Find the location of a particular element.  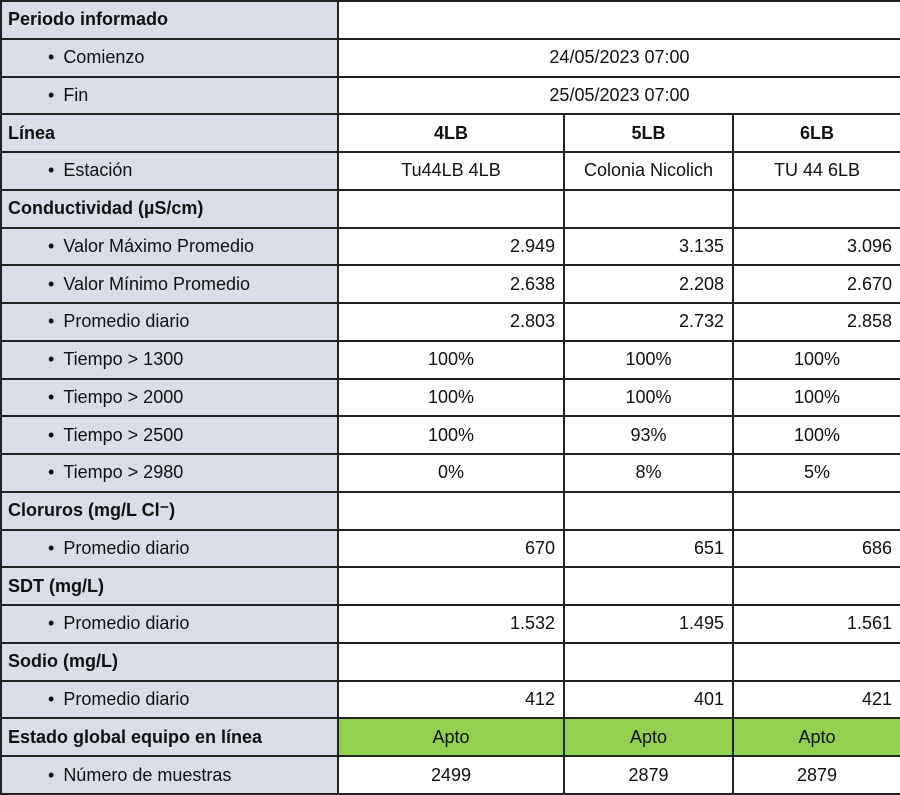

value-cell: 412 is located at coordinates (451, 699).